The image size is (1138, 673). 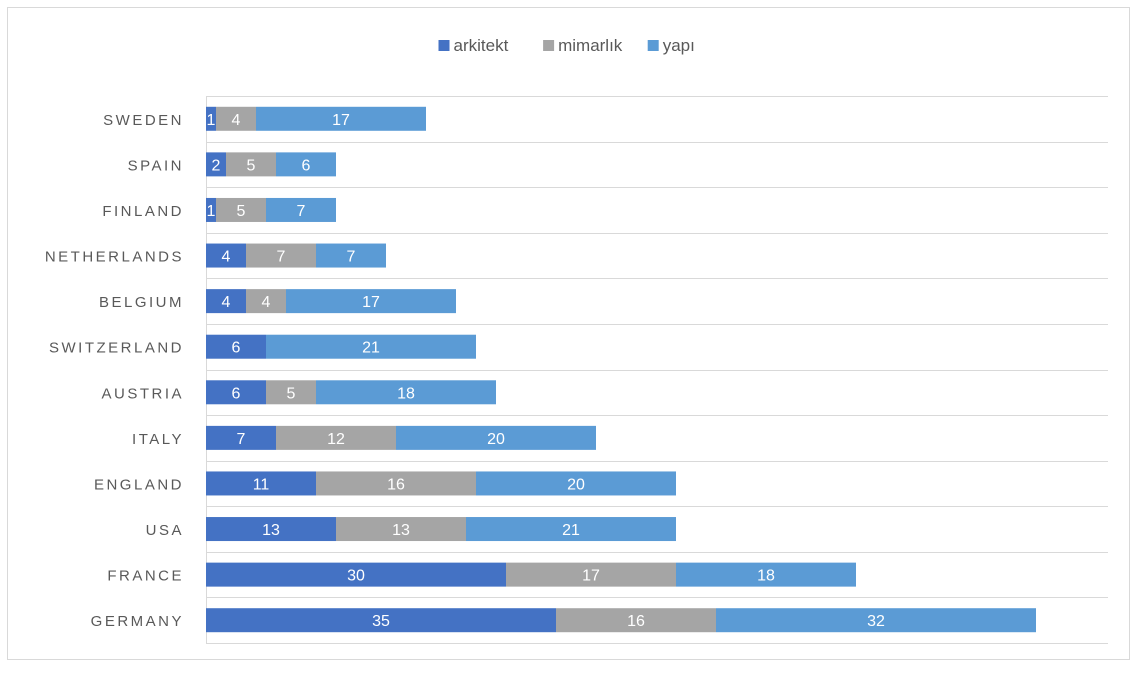 I want to click on y-tick-label: GERMANY, so click(x=137, y=621).